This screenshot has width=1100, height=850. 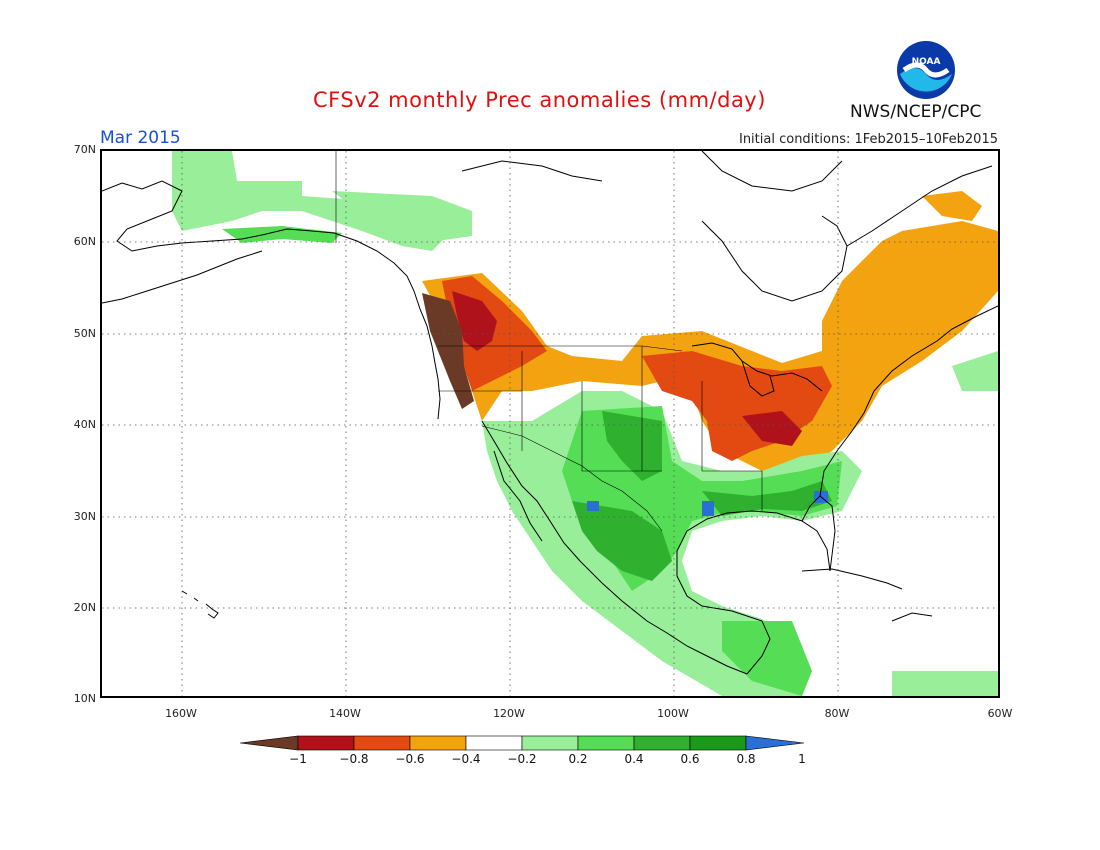 What do you see at coordinates (673, 713) in the screenshot?
I see `lon-label-100w: 100W` at bounding box center [673, 713].